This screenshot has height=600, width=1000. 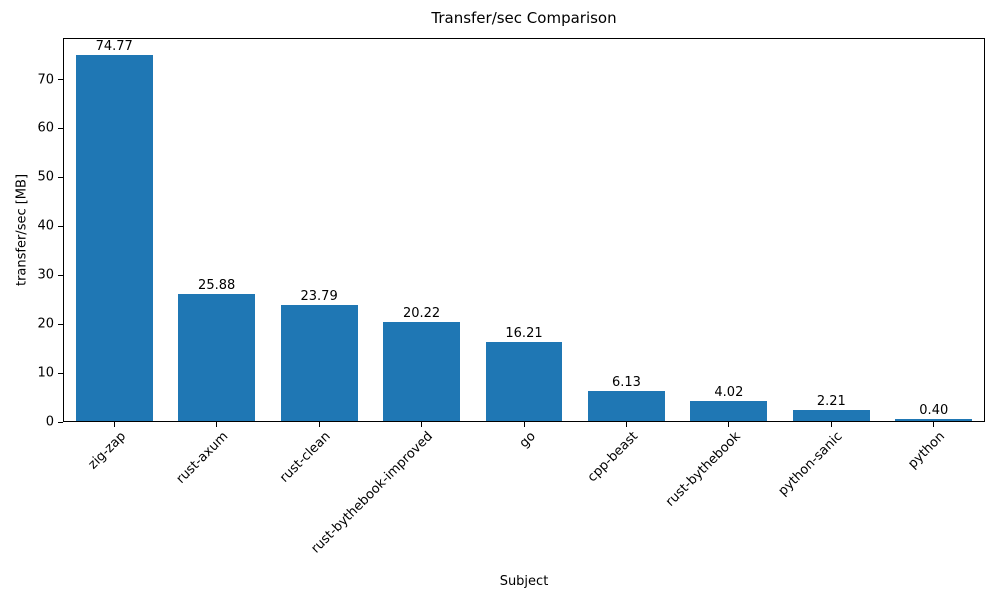 What do you see at coordinates (729, 393) in the screenshot?
I see `bar-value-label: 4.02` at bounding box center [729, 393].